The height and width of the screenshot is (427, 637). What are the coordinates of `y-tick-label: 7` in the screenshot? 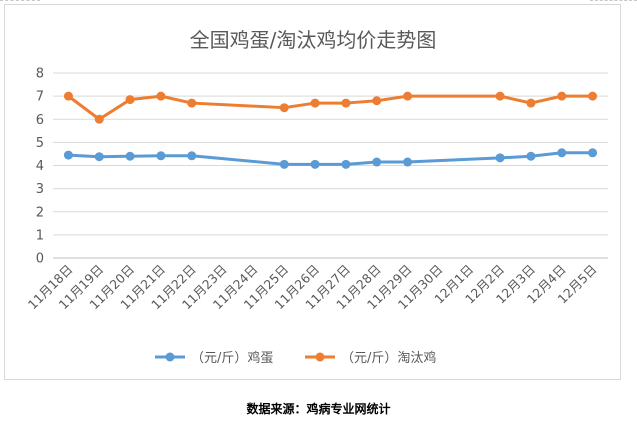 It's located at (40, 97).